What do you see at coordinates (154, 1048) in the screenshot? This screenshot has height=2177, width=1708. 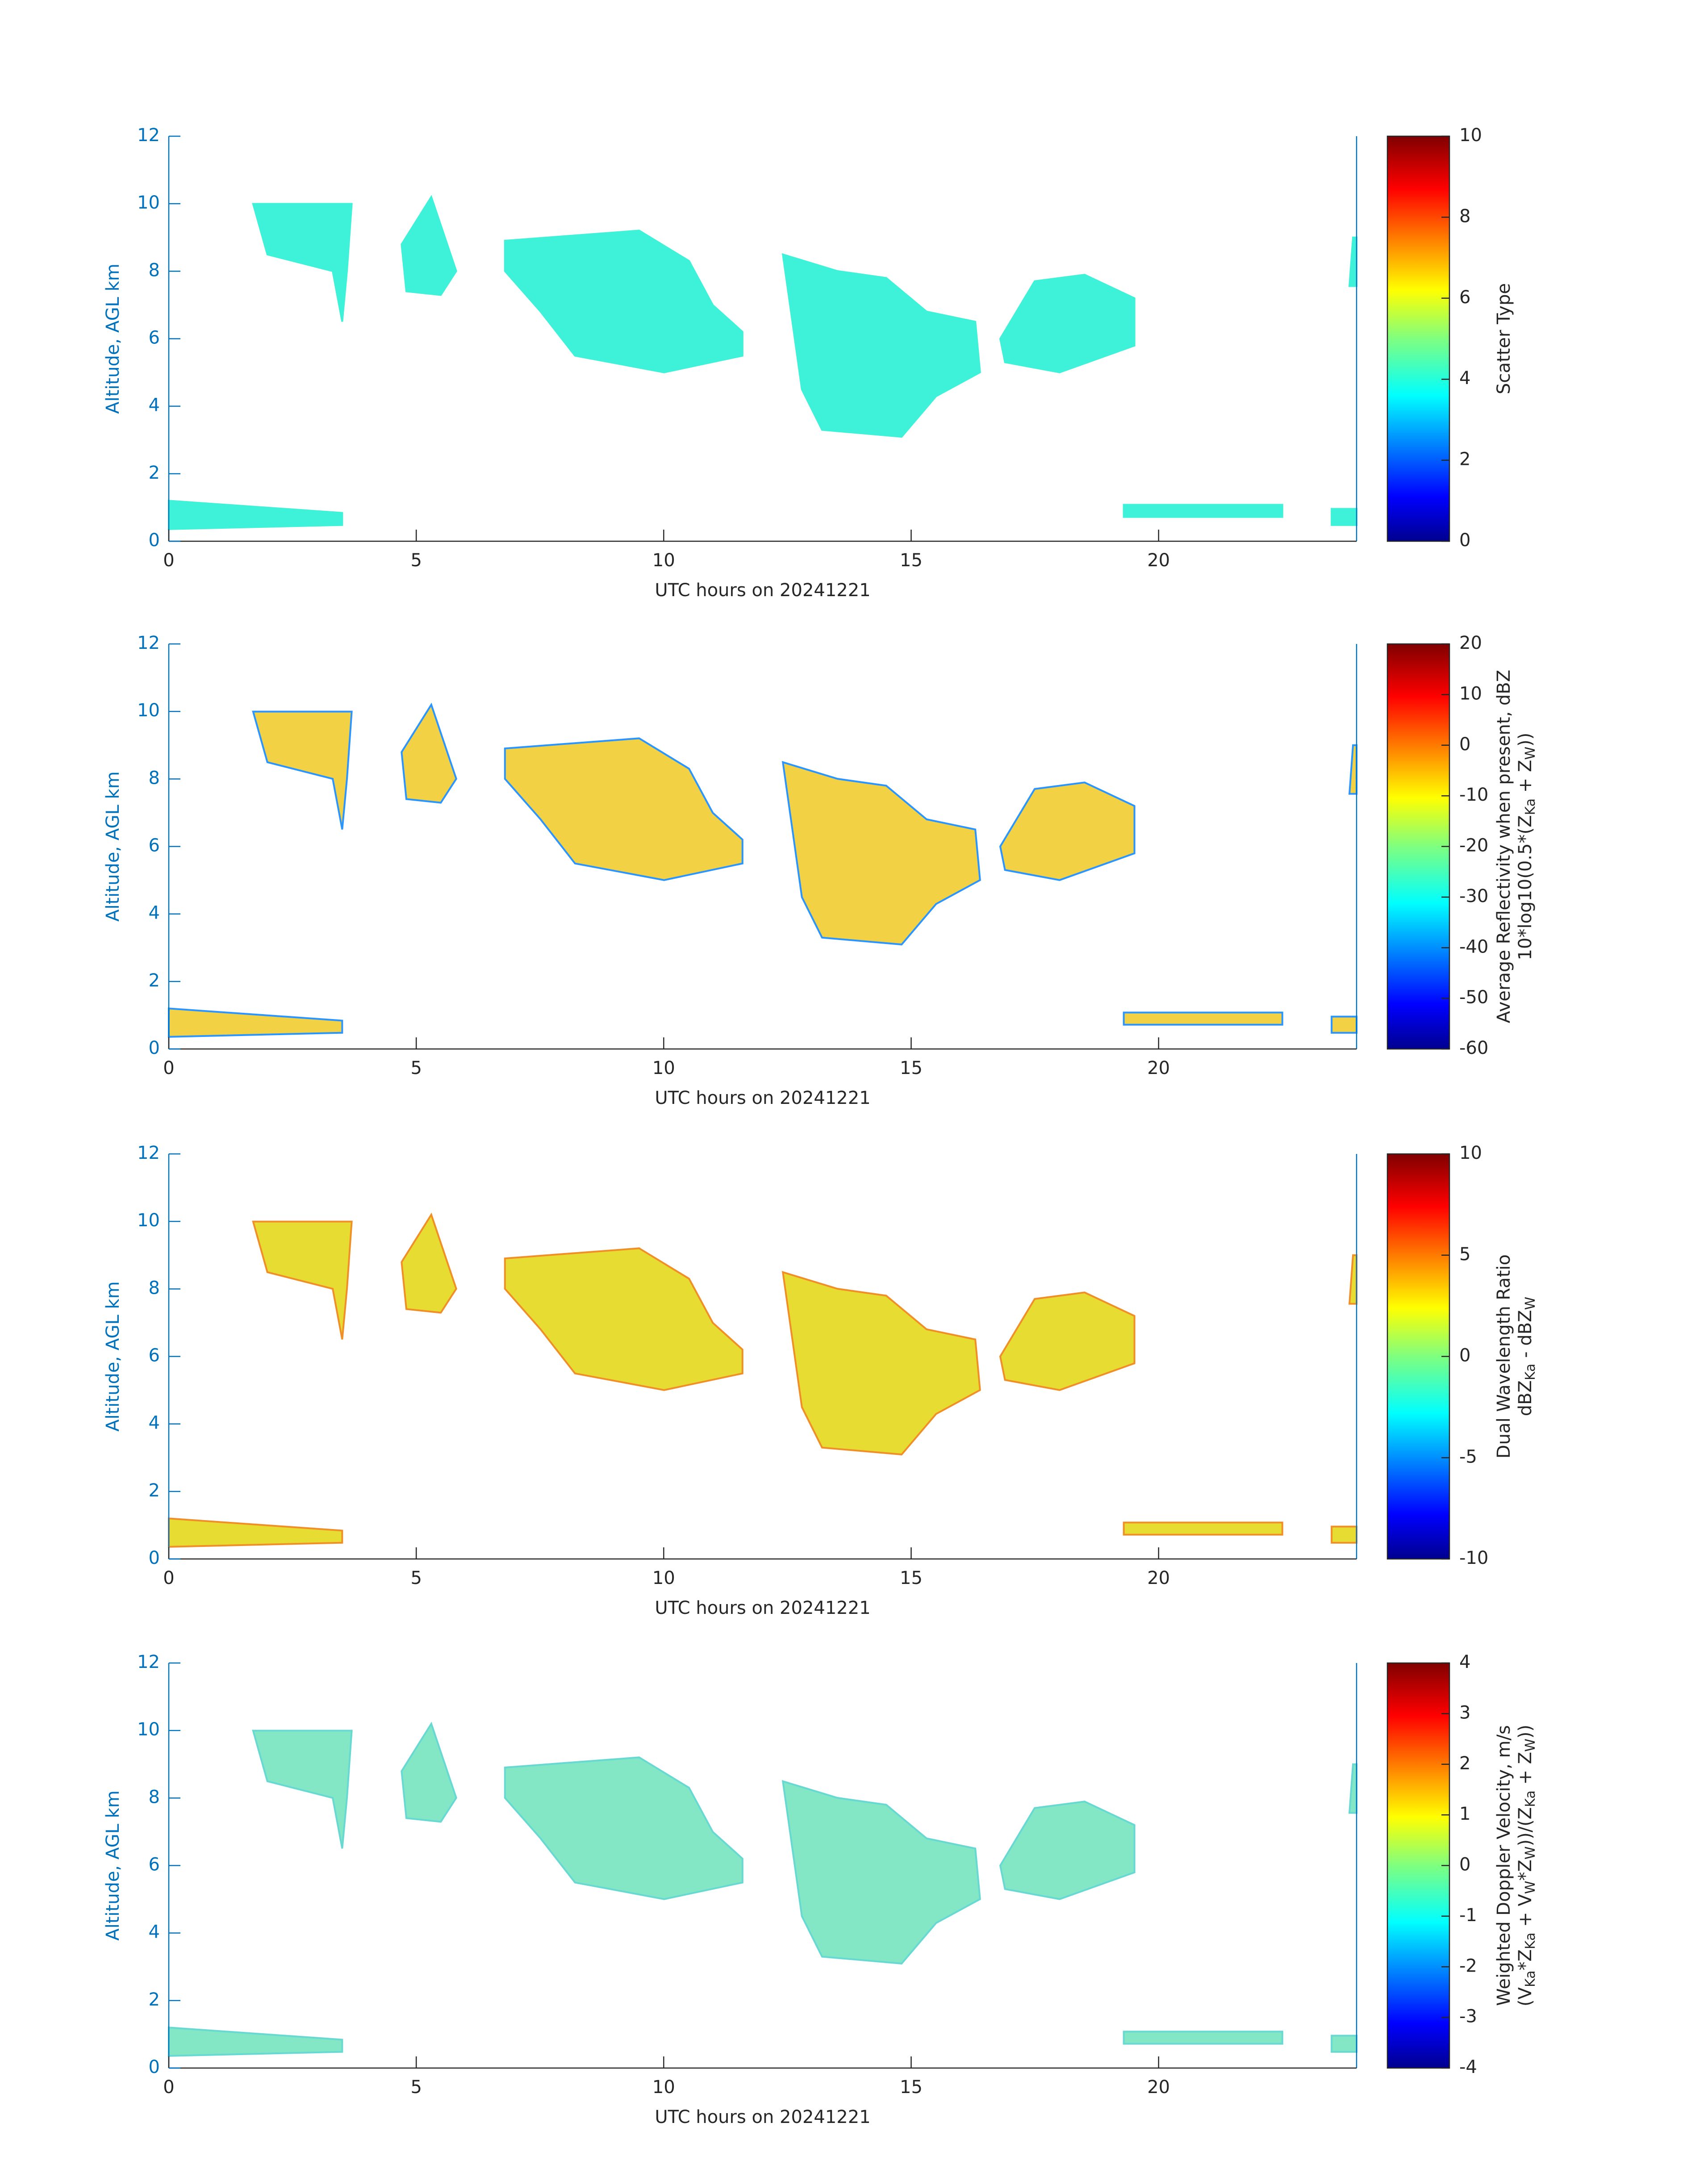 I see `y-tick-label: 0` at bounding box center [154, 1048].